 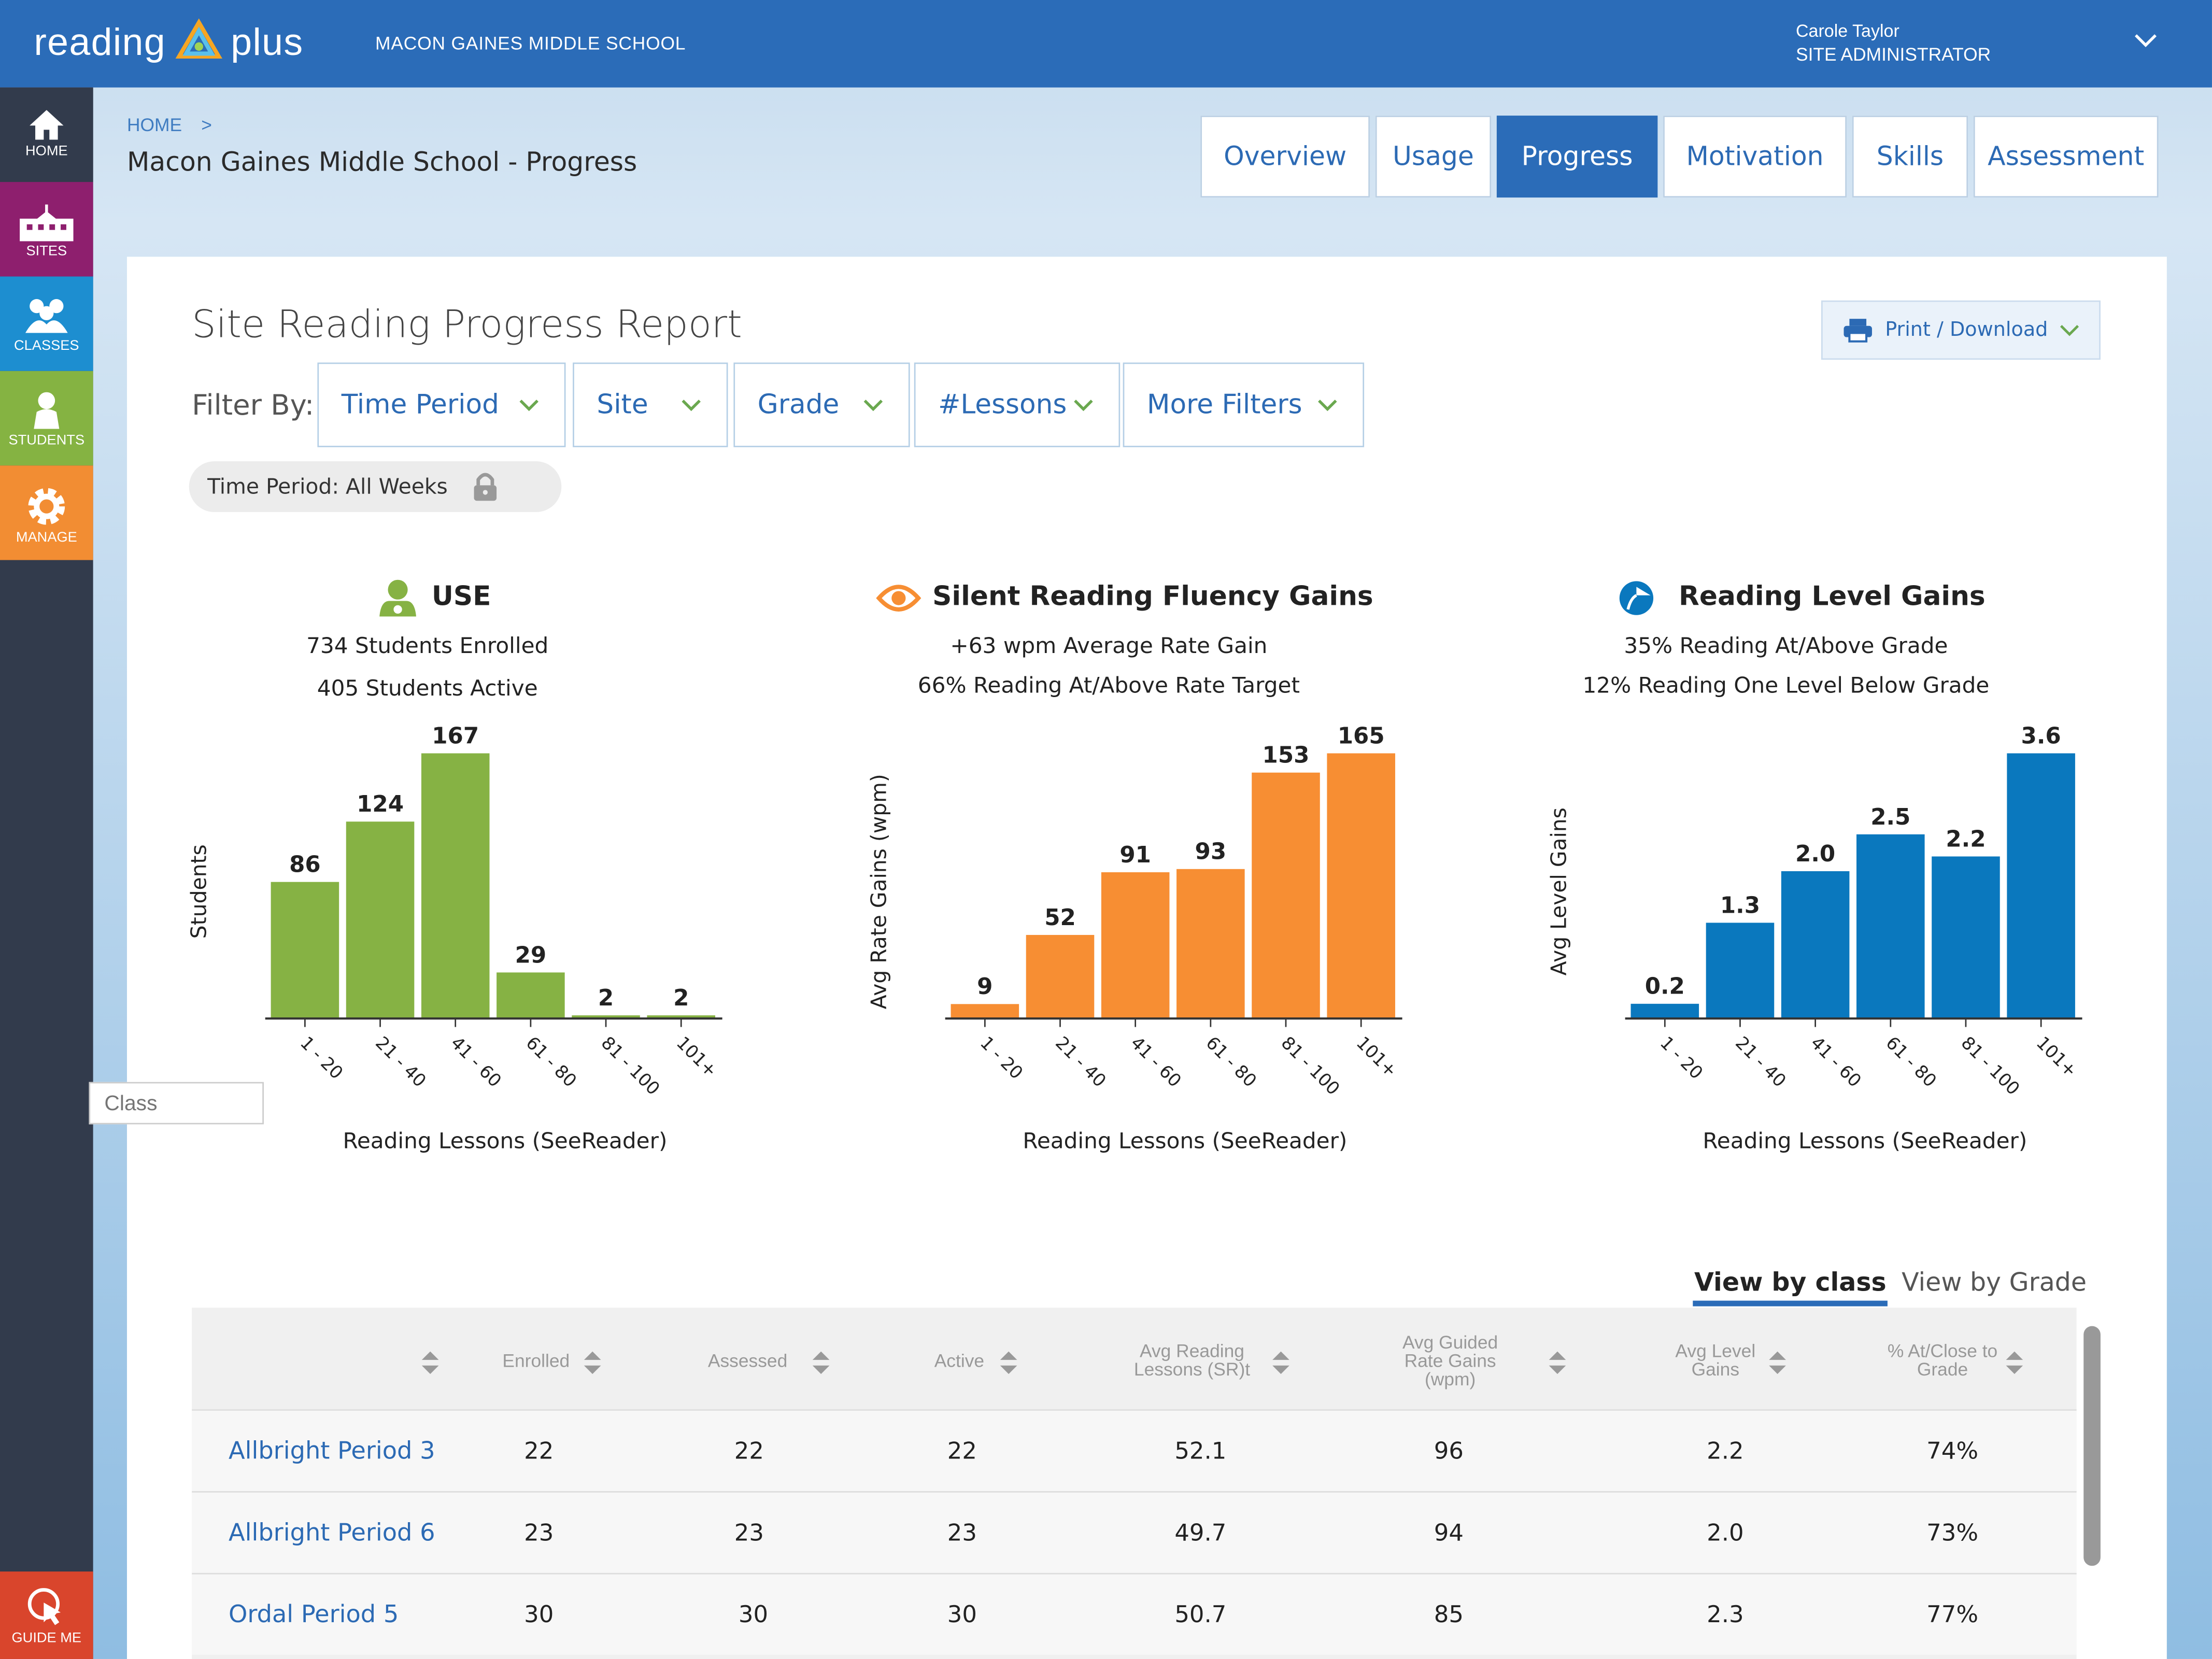 I want to click on filter-grade: Grade, so click(x=821, y=404).